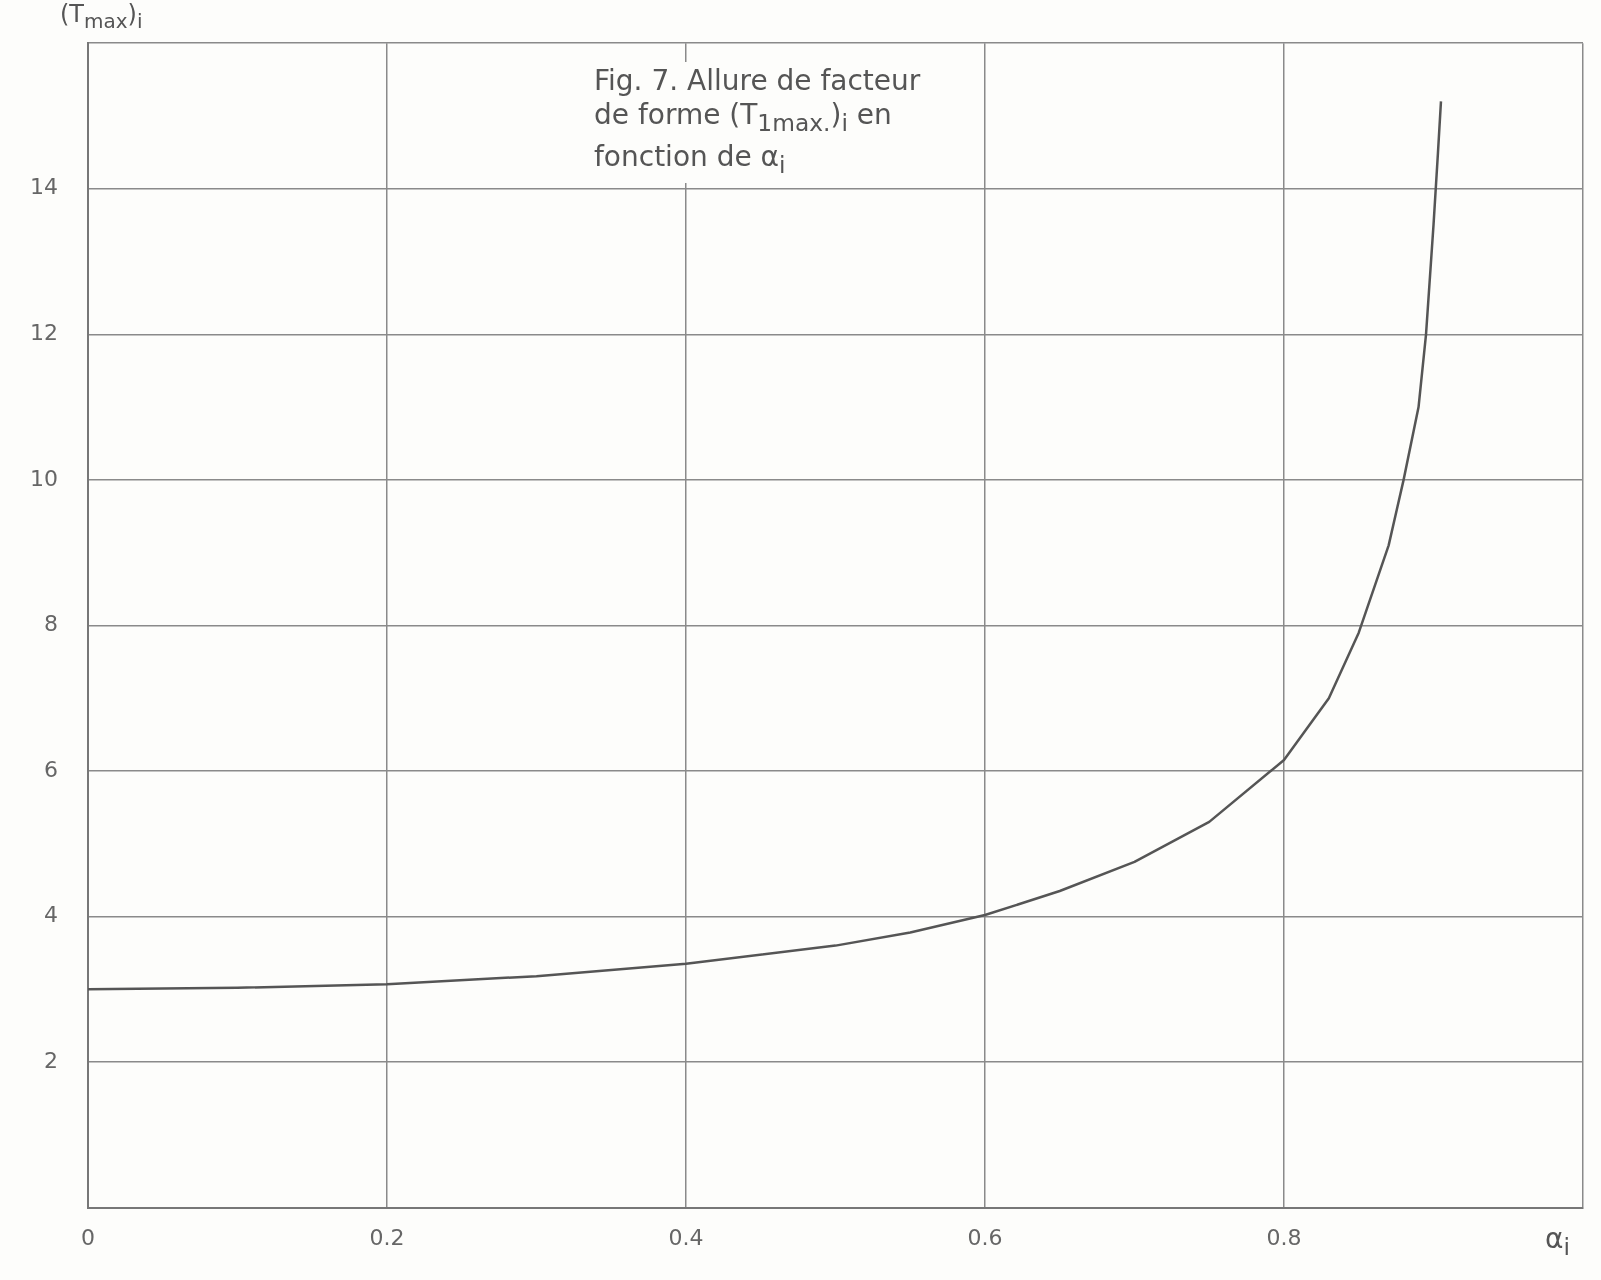 This screenshot has height=1280, width=1601. Describe the element at coordinates (101, 16) in the screenshot. I see `y-axis-title: (T$_{max}$)$_{i}$` at that location.